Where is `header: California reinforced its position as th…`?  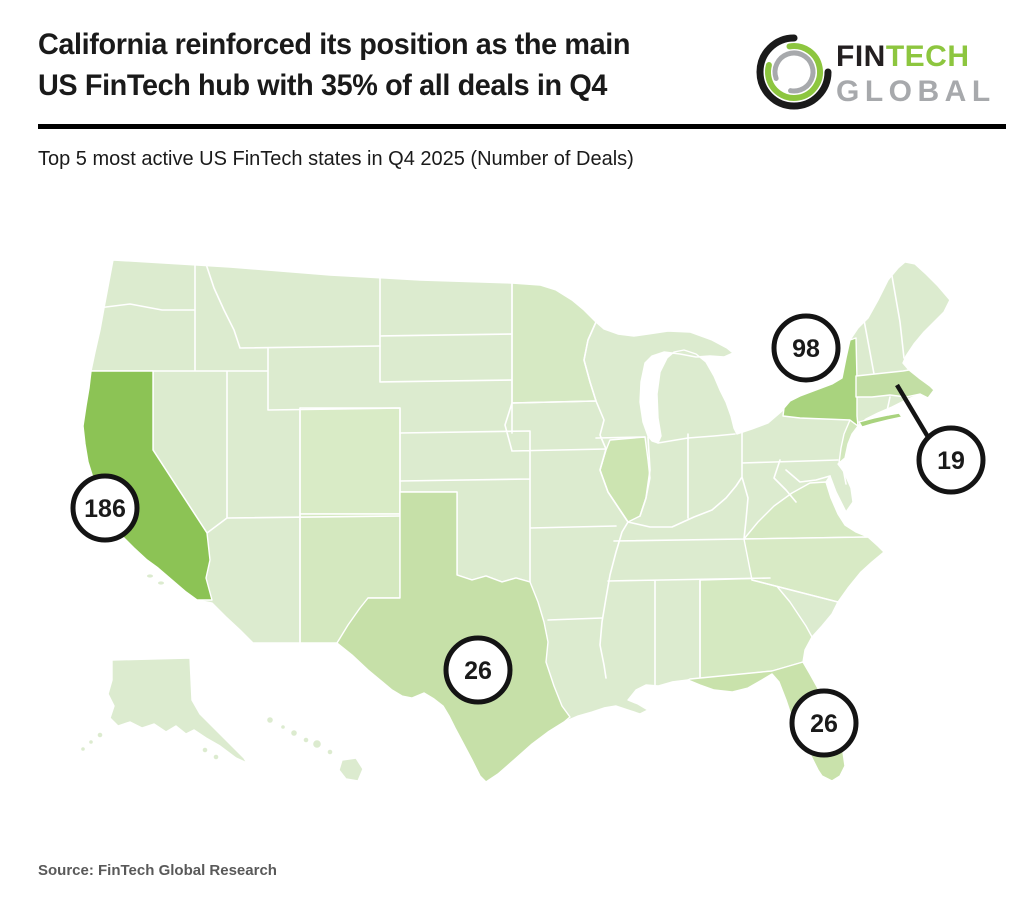 header: California reinforced its position as th… is located at coordinates (388, 65).